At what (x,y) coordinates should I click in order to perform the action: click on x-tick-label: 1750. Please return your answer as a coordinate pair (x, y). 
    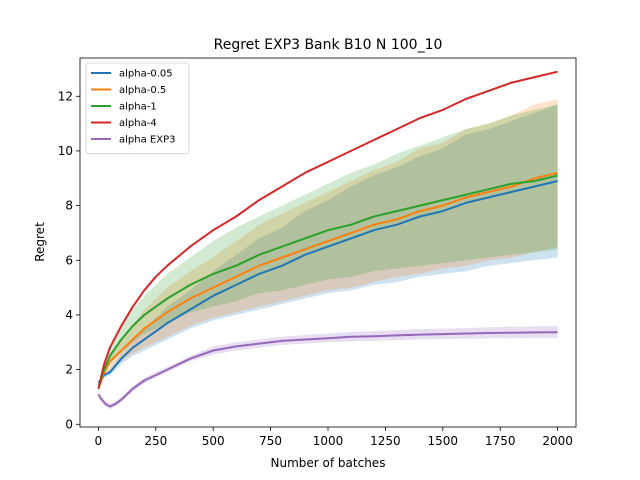
    Looking at the image, I should click on (500, 441).